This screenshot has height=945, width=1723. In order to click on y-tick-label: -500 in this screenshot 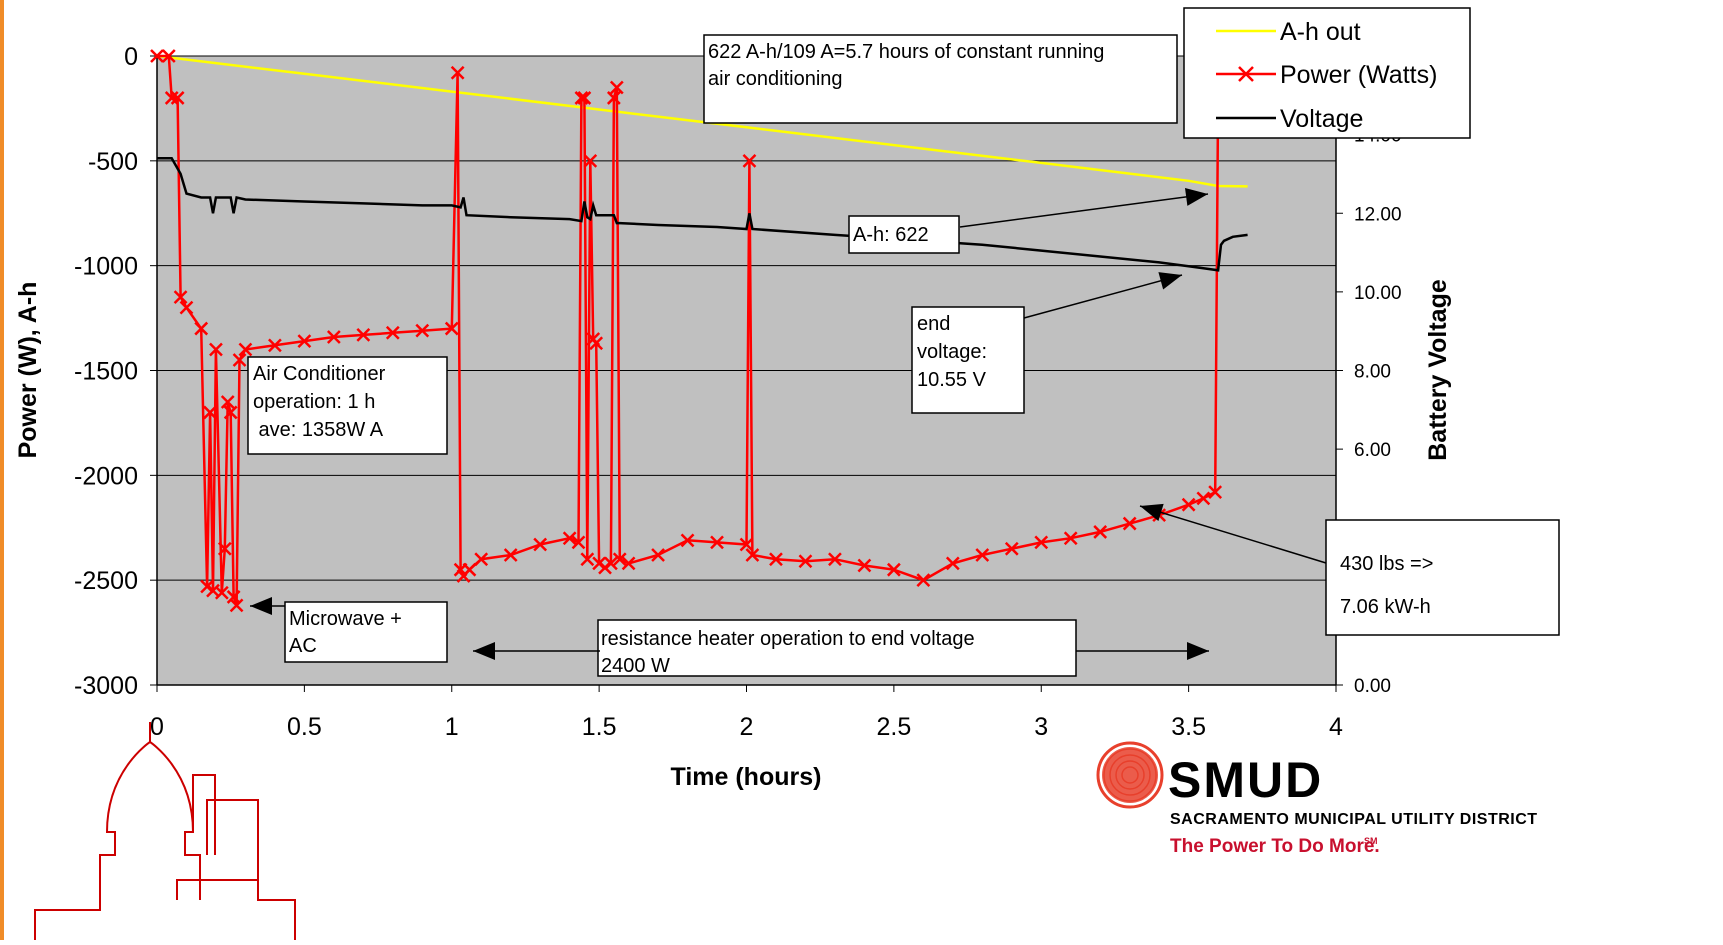, I will do `click(113, 162)`.